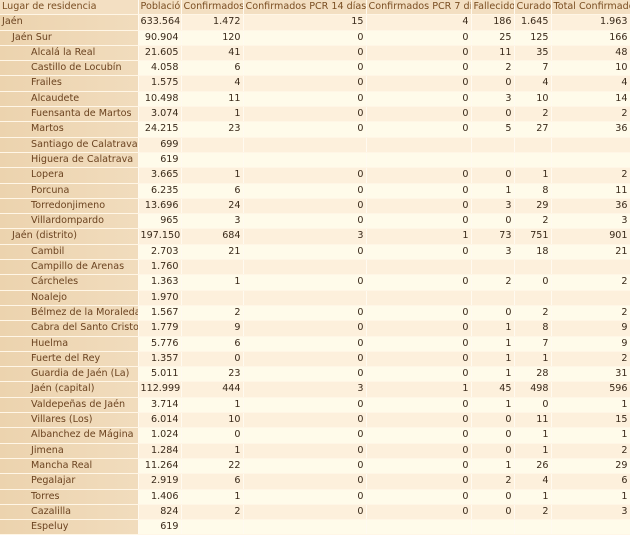  I want to click on row-label: Lopera, so click(69, 175).